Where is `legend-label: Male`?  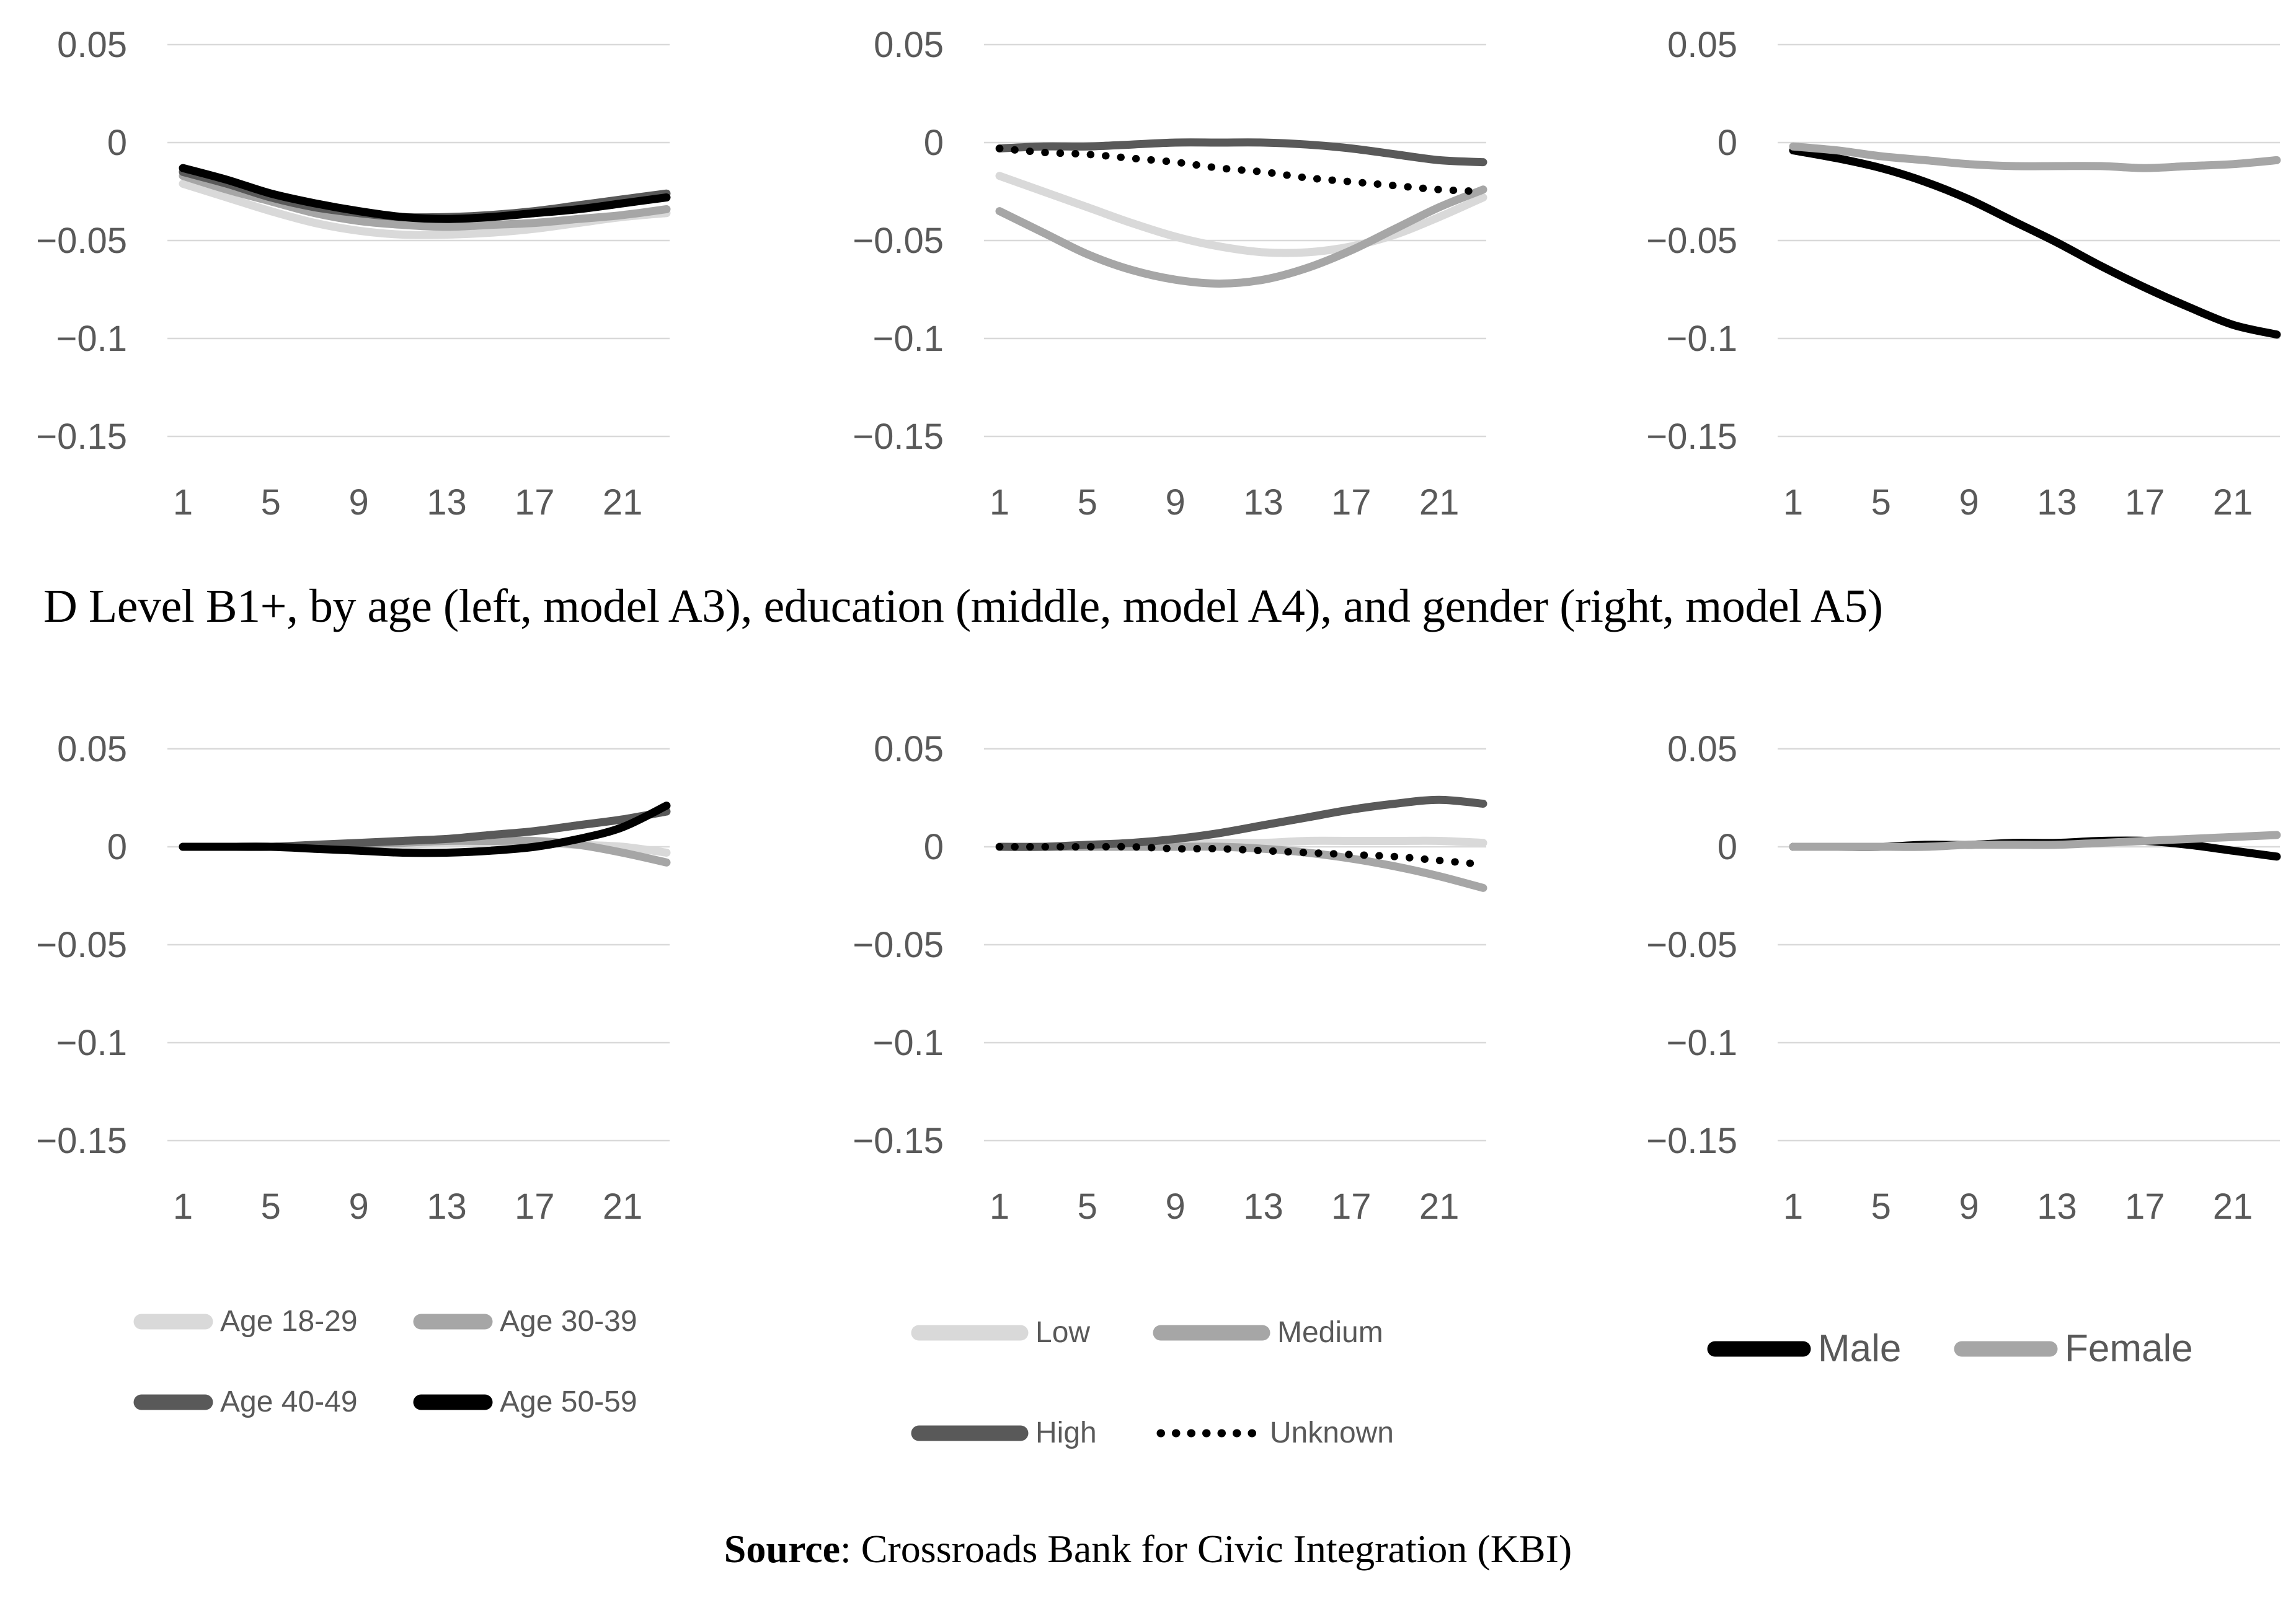
legend-label: Male is located at coordinates (1860, 1349).